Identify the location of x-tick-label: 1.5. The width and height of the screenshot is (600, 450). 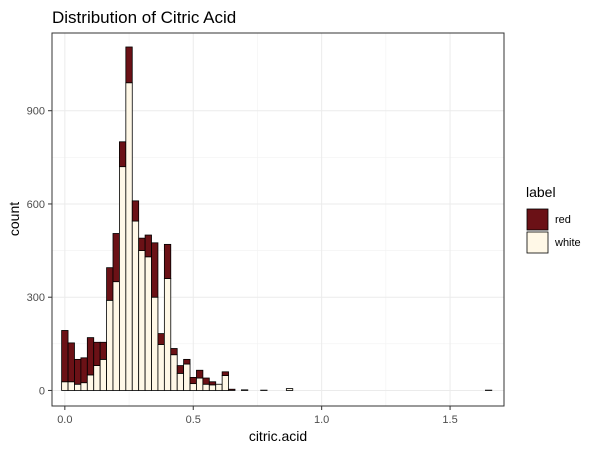
(449, 420).